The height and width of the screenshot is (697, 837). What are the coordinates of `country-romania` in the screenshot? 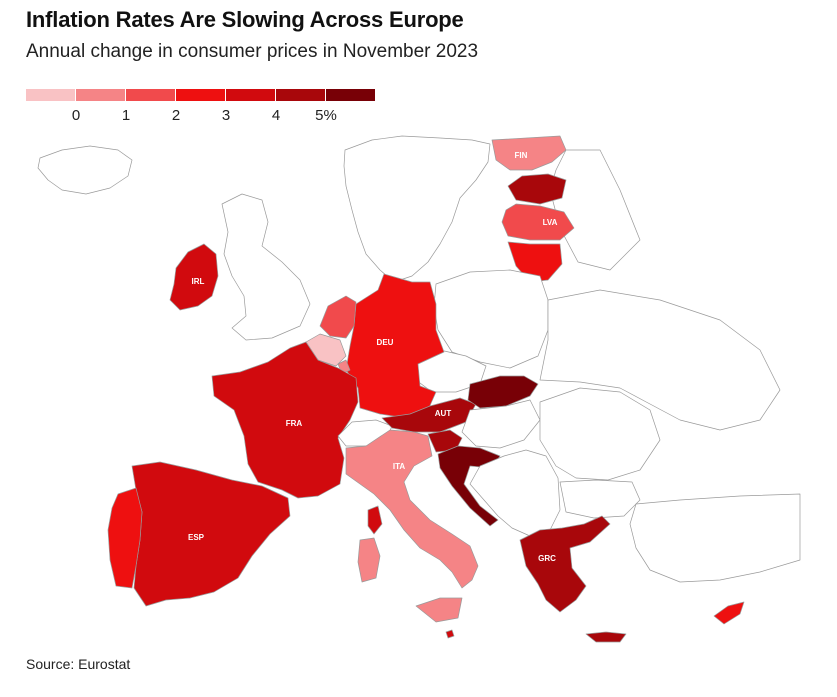 It's located at (600, 434).